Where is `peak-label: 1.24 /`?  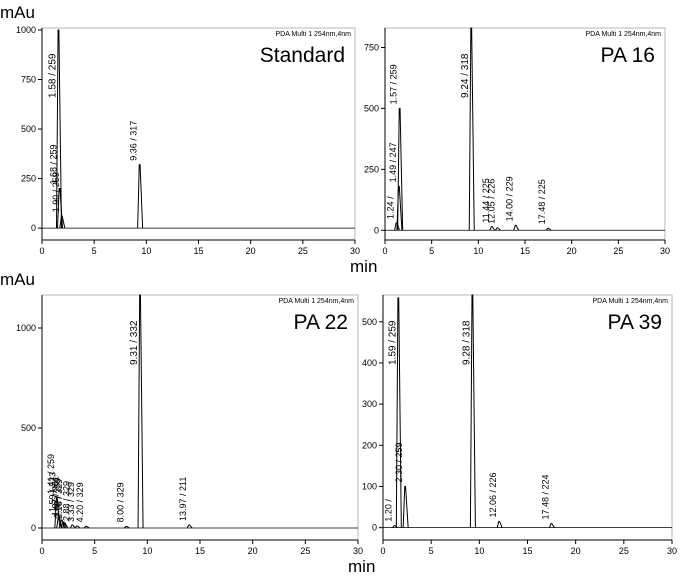
peak-label: 1.24 / is located at coordinates (391, 207).